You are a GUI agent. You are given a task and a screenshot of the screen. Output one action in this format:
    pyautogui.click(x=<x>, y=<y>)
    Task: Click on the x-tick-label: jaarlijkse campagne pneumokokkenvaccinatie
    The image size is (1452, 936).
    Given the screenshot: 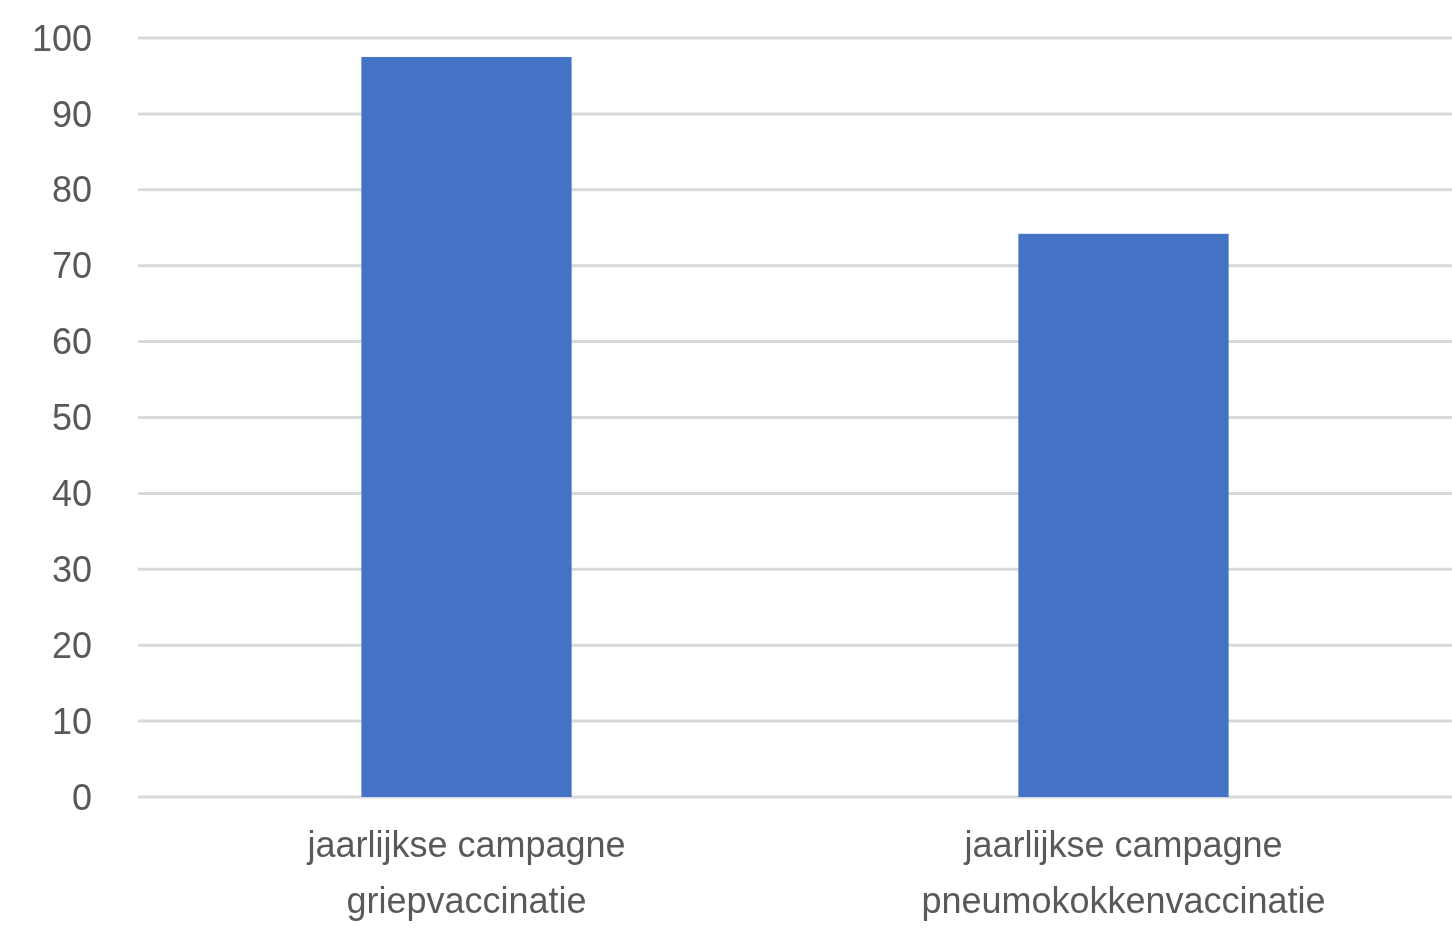 What is the action you would take?
    pyautogui.click(x=1123, y=872)
    